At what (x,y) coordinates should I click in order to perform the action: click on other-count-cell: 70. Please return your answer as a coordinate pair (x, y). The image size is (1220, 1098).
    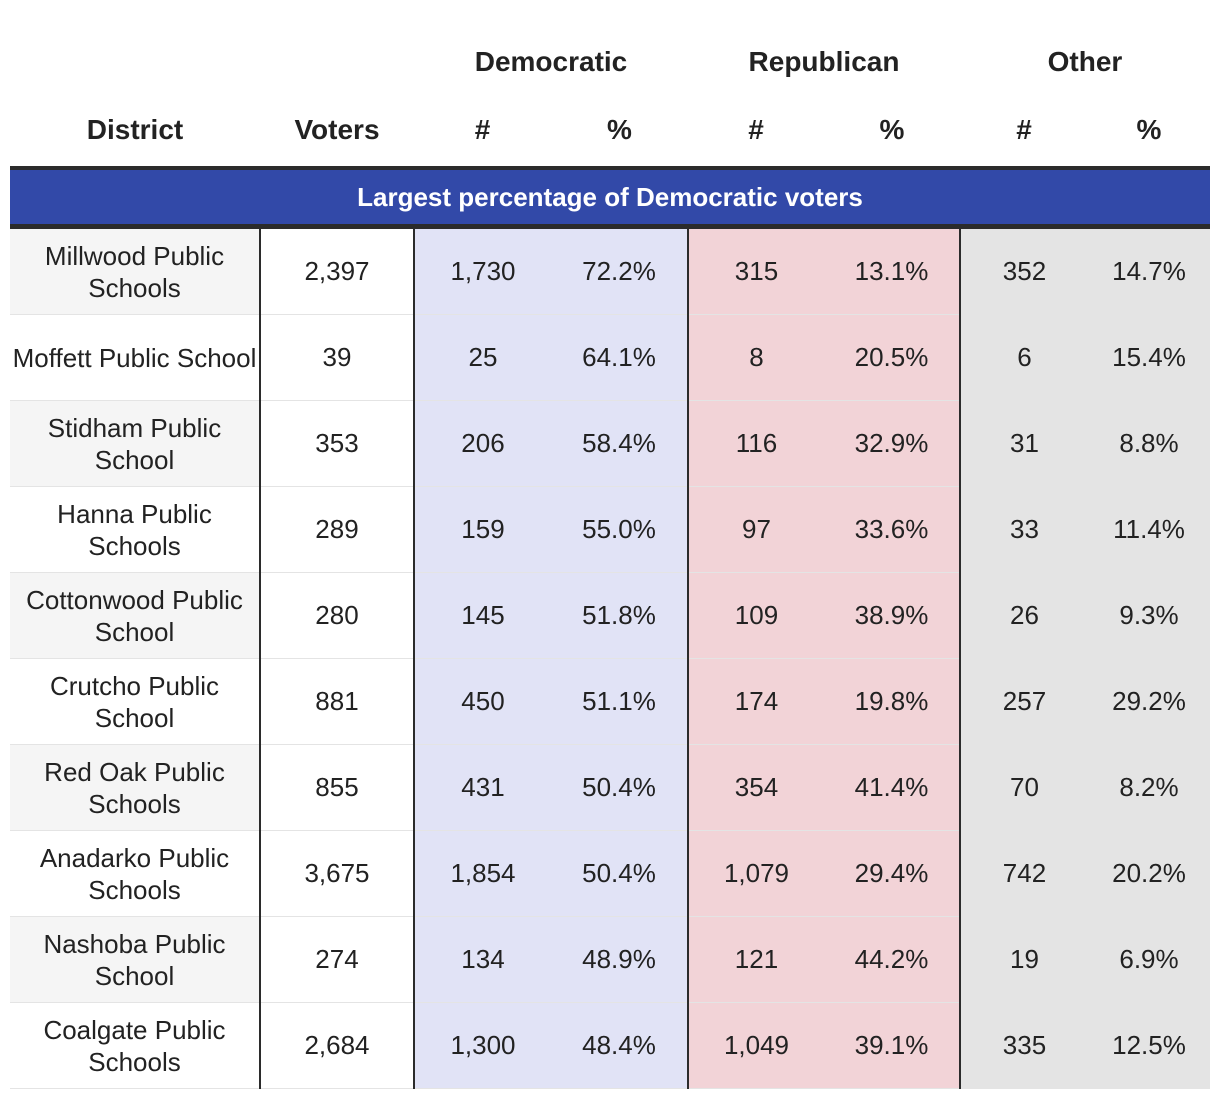
    Looking at the image, I should click on (1023, 787).